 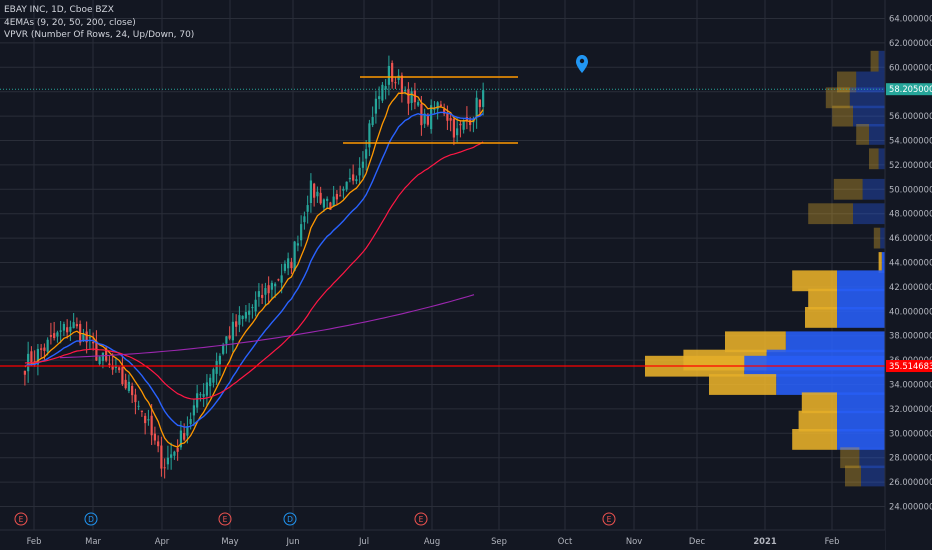 I want to click on hline-price-label: 35.51468333, so click(x=910, y=366).